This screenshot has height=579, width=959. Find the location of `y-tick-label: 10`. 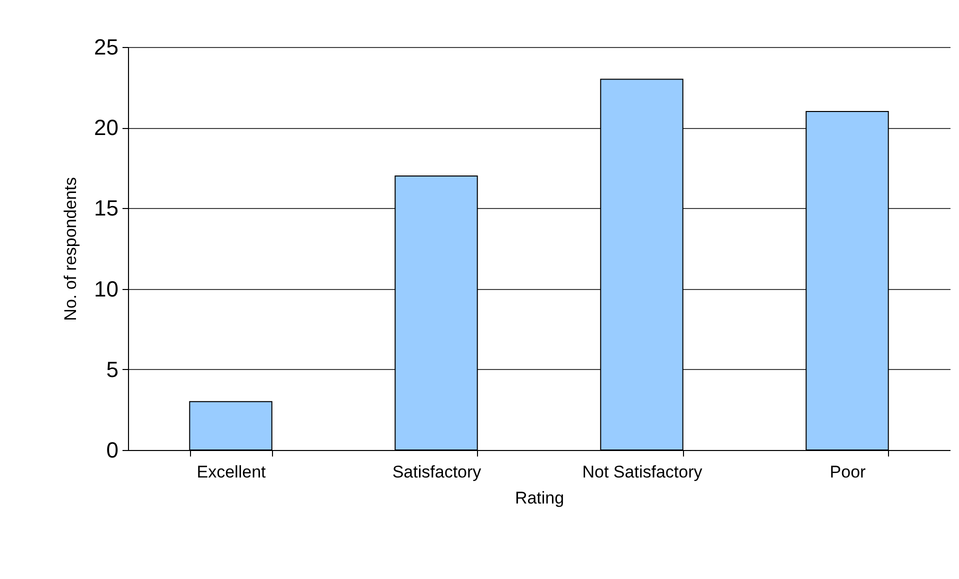

y-tick-label: 10 is located at coordinates (106, 289).